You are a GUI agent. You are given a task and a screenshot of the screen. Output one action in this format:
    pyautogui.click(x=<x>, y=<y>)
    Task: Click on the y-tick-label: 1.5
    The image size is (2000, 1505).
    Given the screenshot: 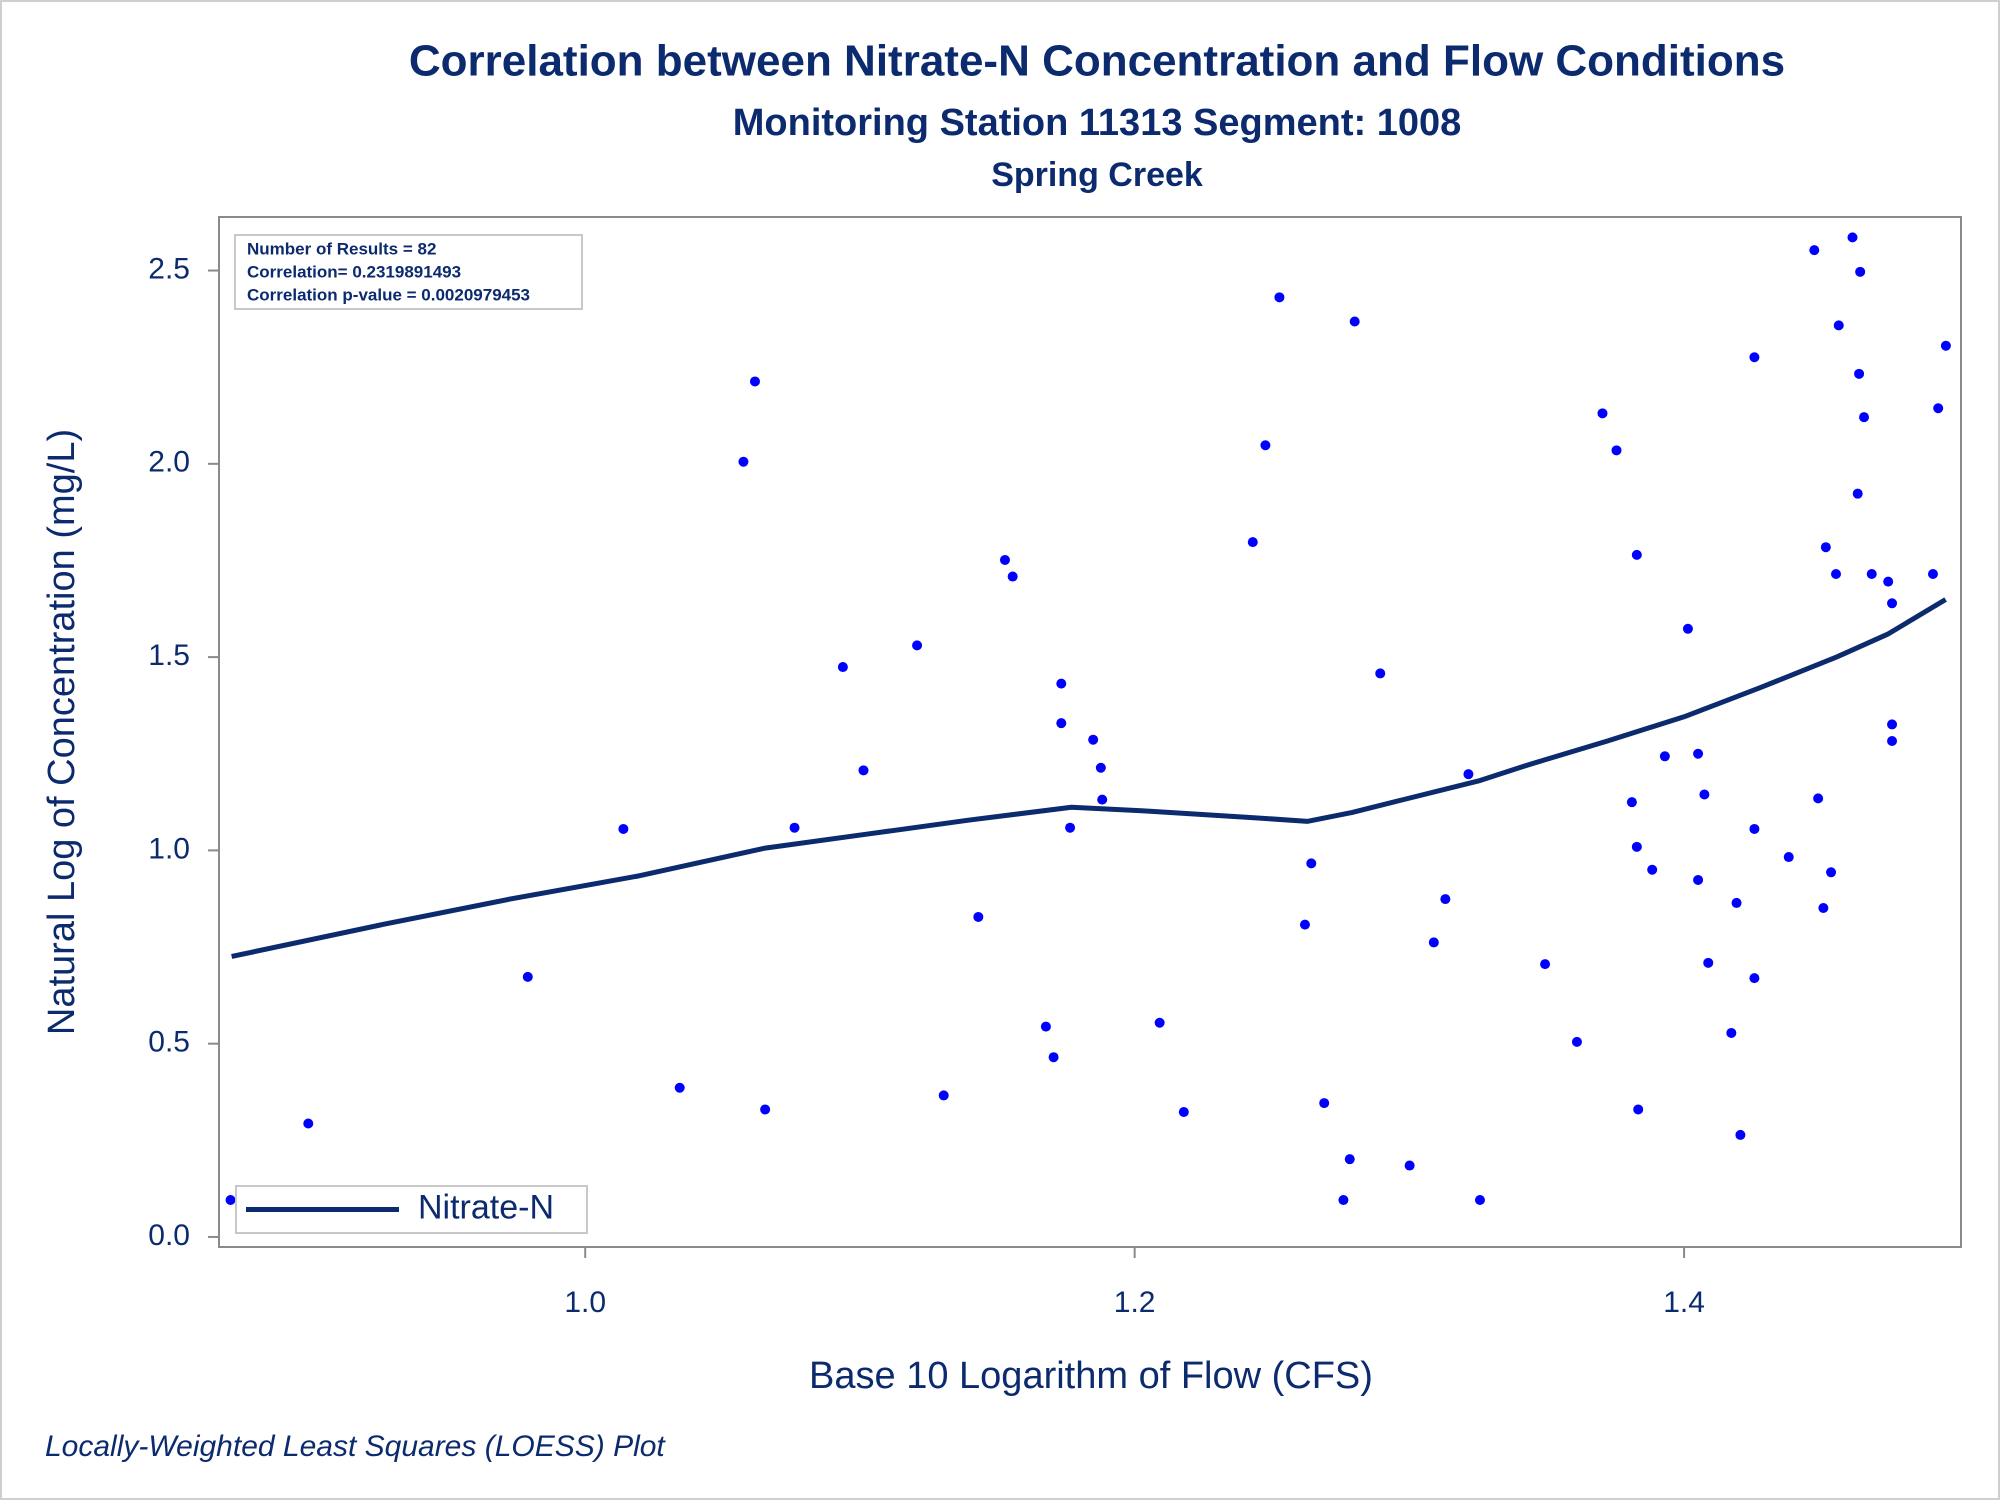 What is the action you would take?
    pyautogui.click(x=169, y=655)
    